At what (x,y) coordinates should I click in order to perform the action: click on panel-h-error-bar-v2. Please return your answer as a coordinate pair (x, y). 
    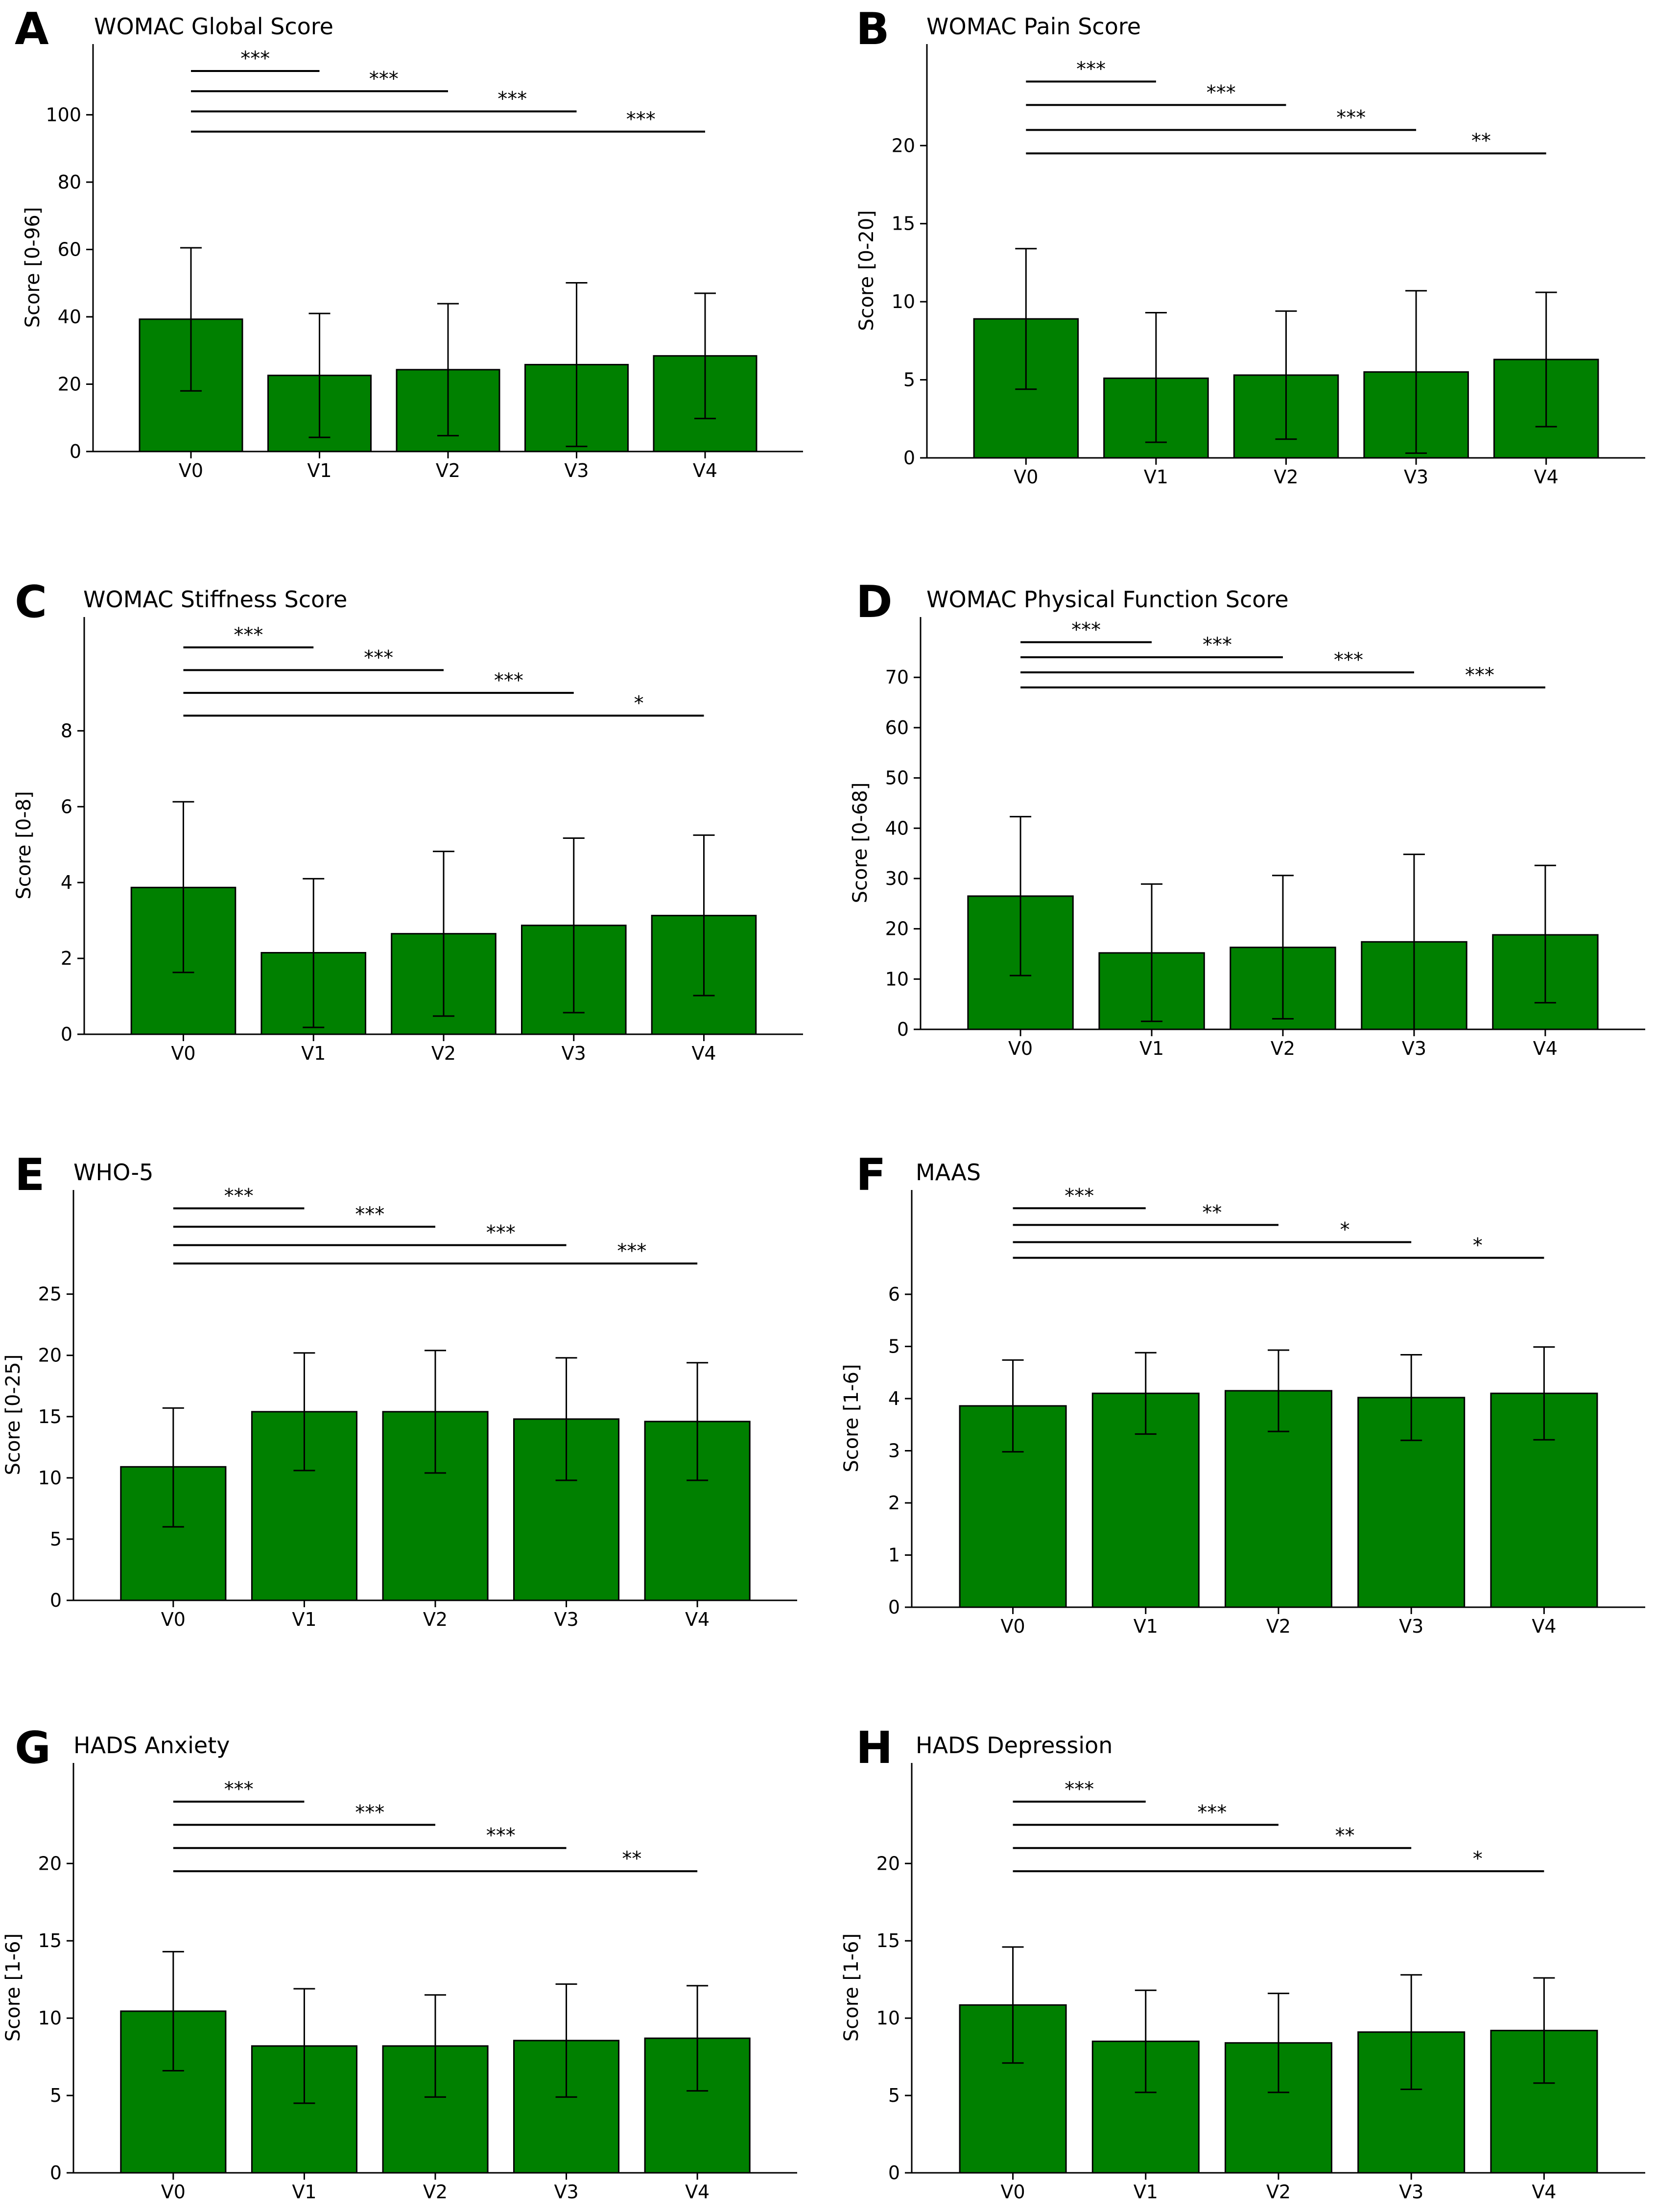
    Looking at the image, I should click on (1278, 2043).